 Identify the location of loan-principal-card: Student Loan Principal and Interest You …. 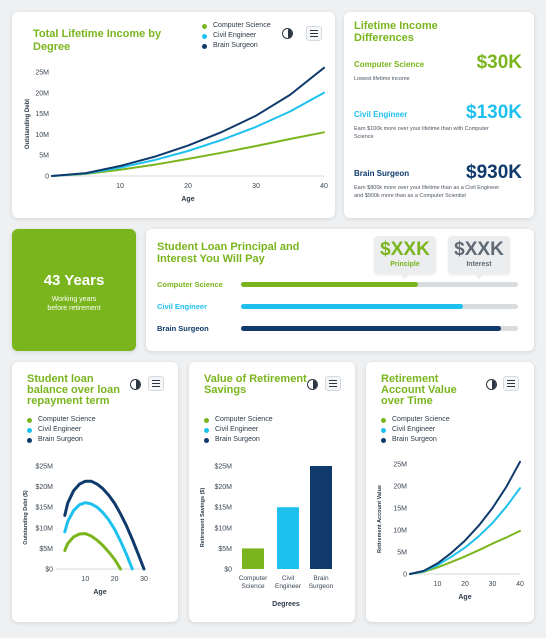
(340, 290).